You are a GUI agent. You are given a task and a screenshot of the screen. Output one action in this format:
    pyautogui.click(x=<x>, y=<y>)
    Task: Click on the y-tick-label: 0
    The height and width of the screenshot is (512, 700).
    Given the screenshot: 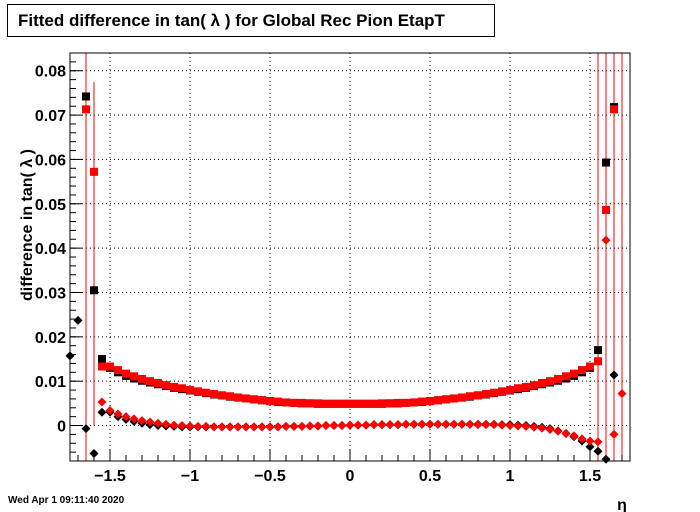 What is the action you would take?
    pyautogui.click(x=61, y=427)
    